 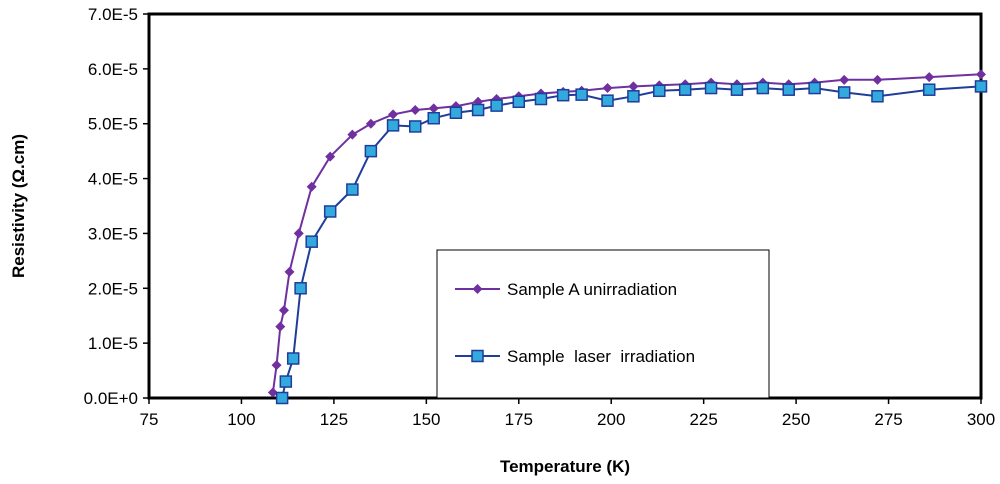 I want to click on y-tick-label: 7.0E-5, so click(x=113, y=14).